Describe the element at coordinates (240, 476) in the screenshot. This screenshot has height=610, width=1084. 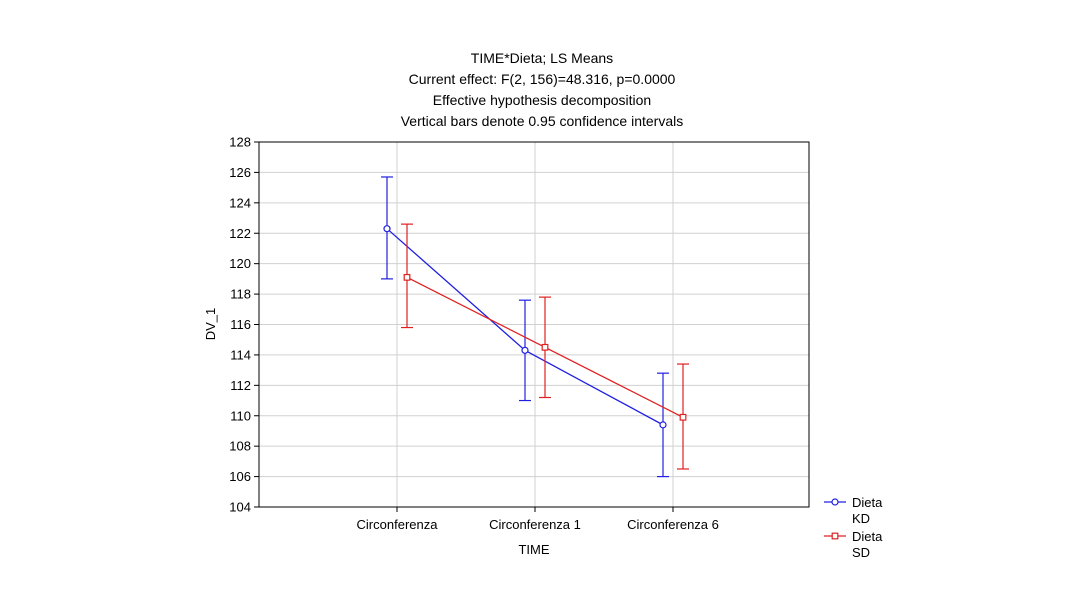
I see `y-tick-label: 106` at that location.